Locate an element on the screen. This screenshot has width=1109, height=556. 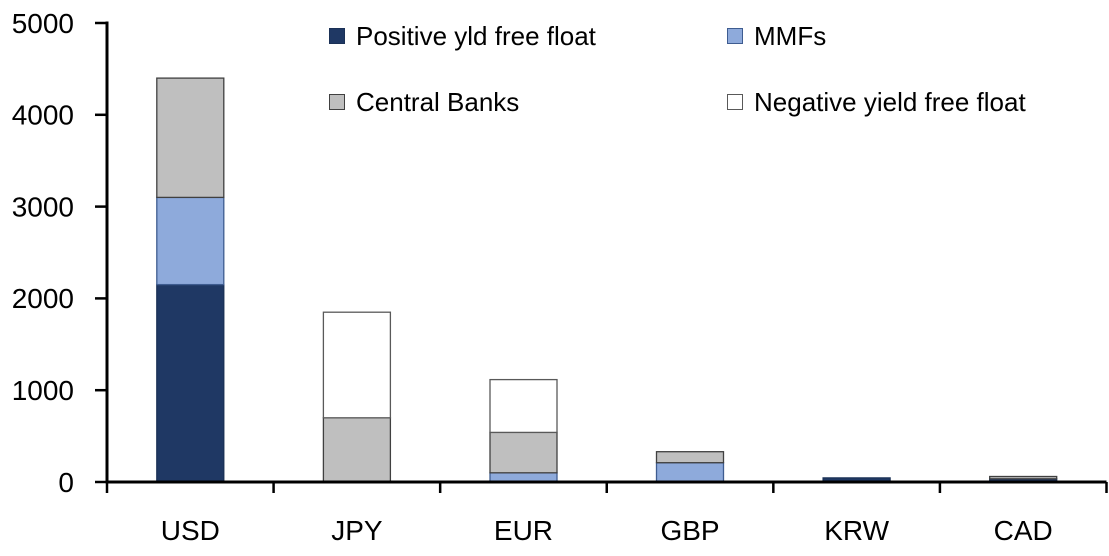
legend-item-central-banks: Central Banks is located at coordinates (424, 102).